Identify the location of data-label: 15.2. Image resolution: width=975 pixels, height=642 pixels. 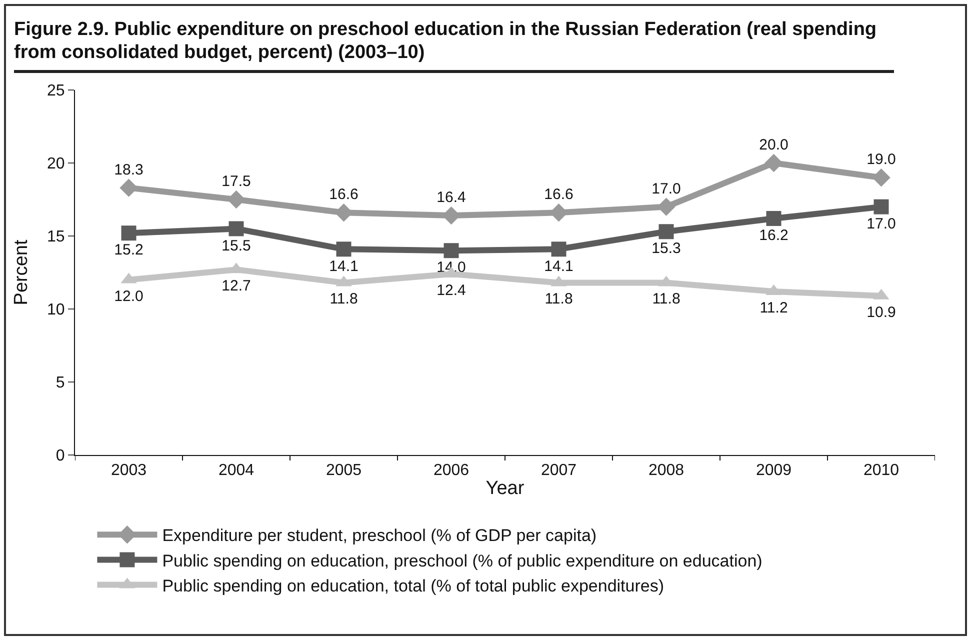
(129, 250).